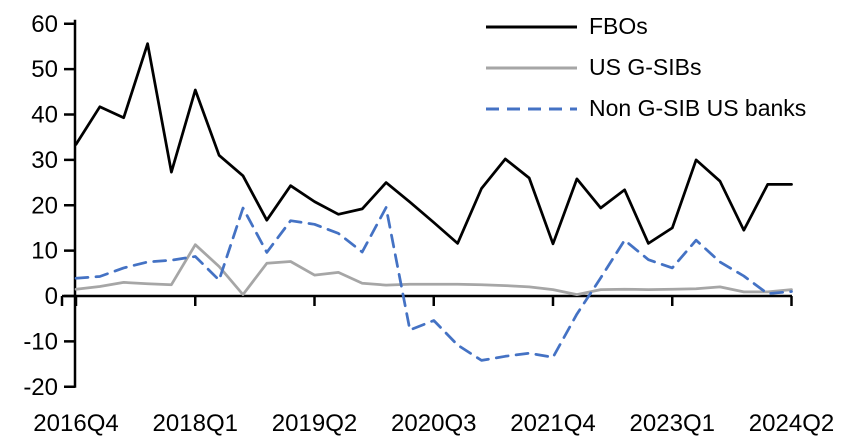  Describe the element at coordinates (44, 160) in the screenshot. I see `y-tick-label: 30` at that location.